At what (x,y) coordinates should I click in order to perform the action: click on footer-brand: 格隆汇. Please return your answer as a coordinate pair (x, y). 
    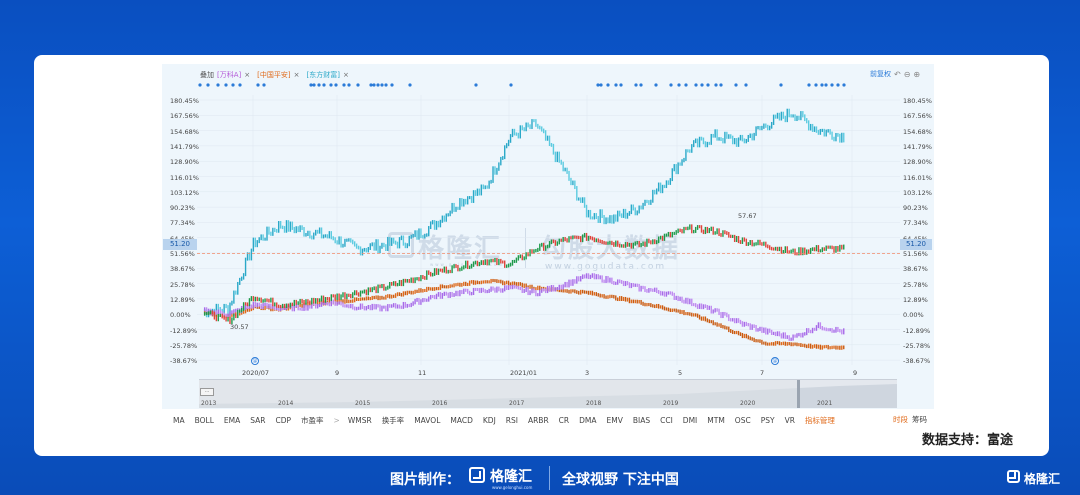
    Looking at the image, I should click on (511, 477).